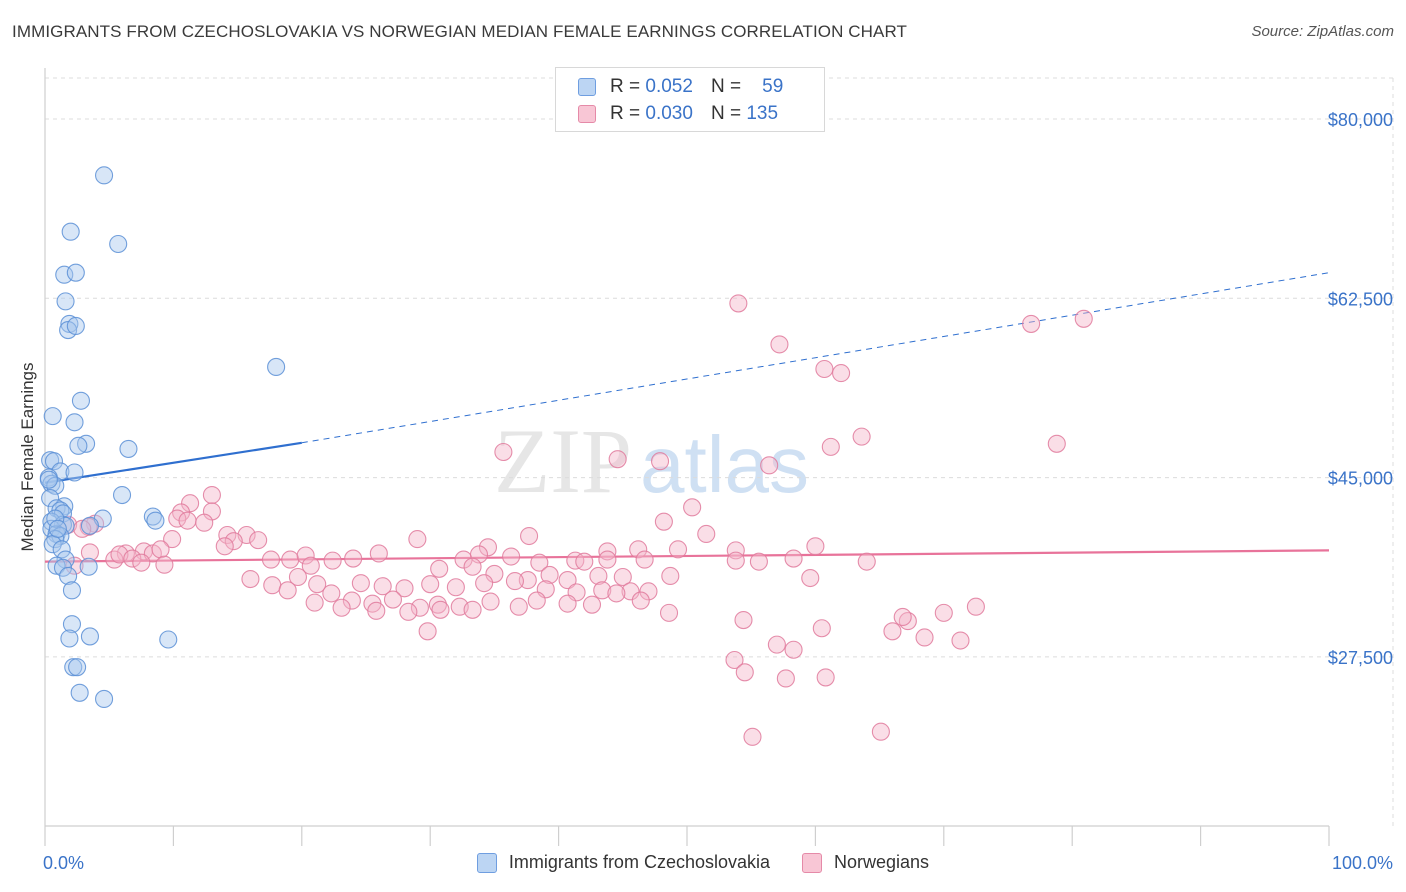 Image resolution: width=1406 pixels, height=892 pixels. I want to click on x-tick-label: 0.0%, so click(63, 863).